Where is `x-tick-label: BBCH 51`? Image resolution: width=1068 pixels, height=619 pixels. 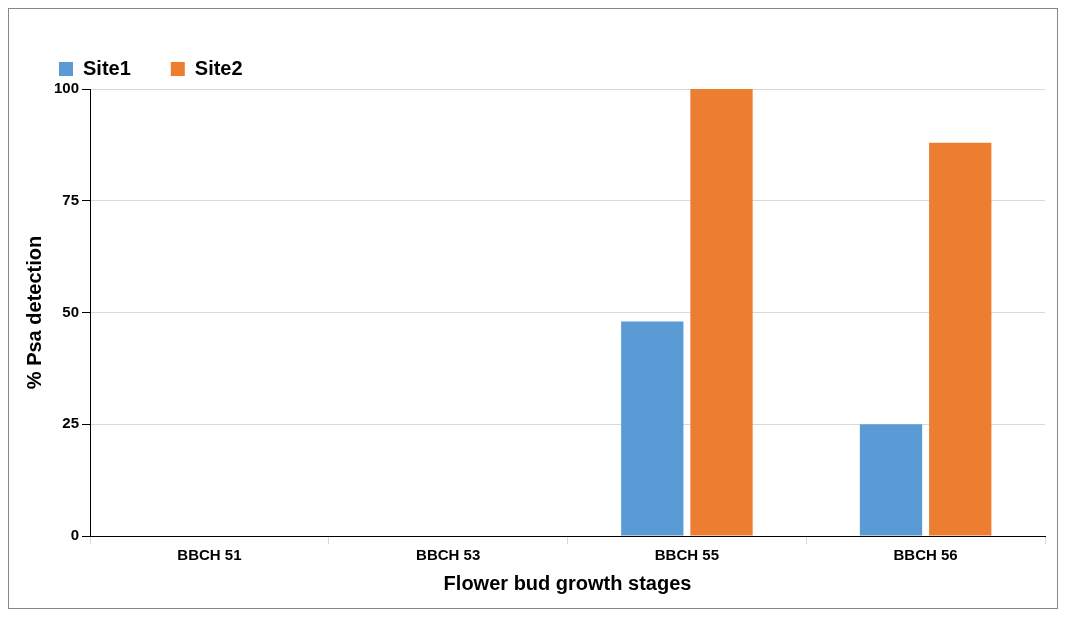 x-tick-label: BBCH 51 is located at coordinates (209, 555).